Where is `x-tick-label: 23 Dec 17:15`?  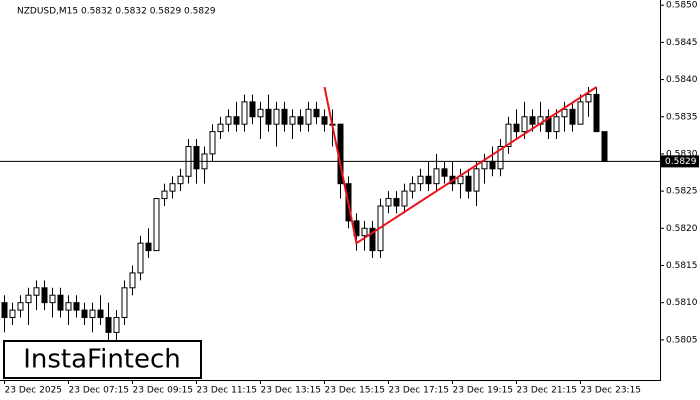
x-tick-label: 23 Dec 17:15 is located at coordinates (419, 391).